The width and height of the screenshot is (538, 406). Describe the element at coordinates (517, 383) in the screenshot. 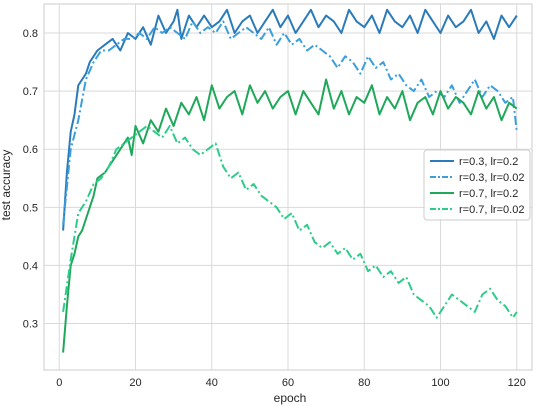

I see `x-tick-label: 120` at that location.